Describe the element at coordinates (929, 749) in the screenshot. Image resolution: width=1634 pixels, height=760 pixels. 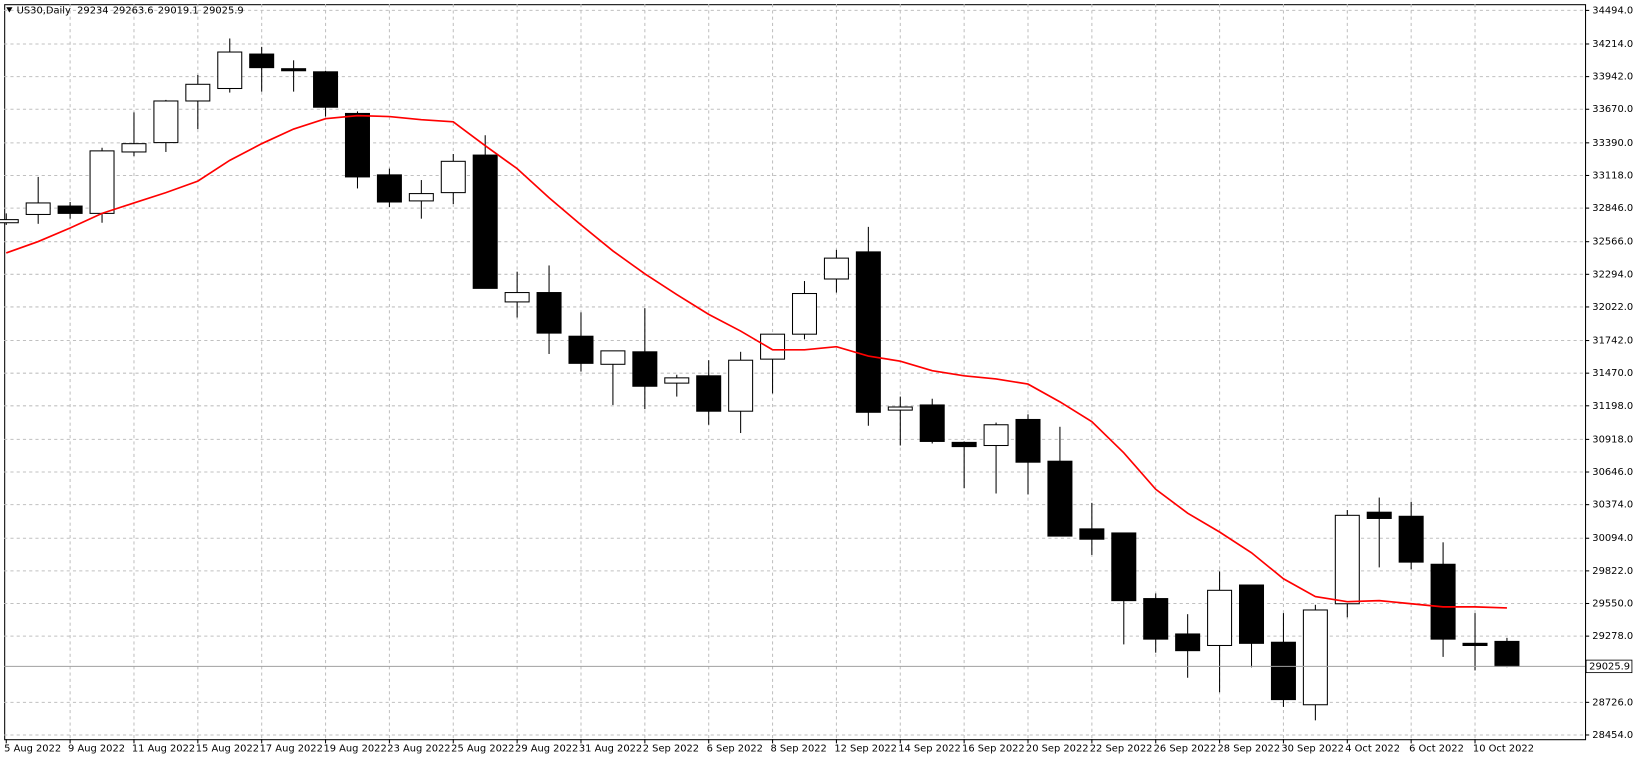
I see `x-tick-label: 14 Sep 2022` at that location.